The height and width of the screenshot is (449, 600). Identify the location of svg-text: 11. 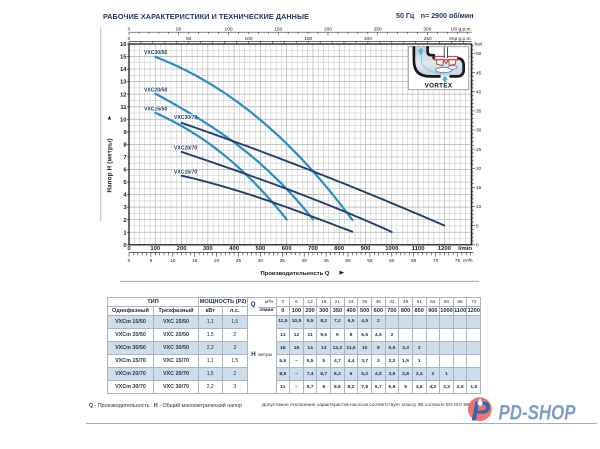
(123, 108).